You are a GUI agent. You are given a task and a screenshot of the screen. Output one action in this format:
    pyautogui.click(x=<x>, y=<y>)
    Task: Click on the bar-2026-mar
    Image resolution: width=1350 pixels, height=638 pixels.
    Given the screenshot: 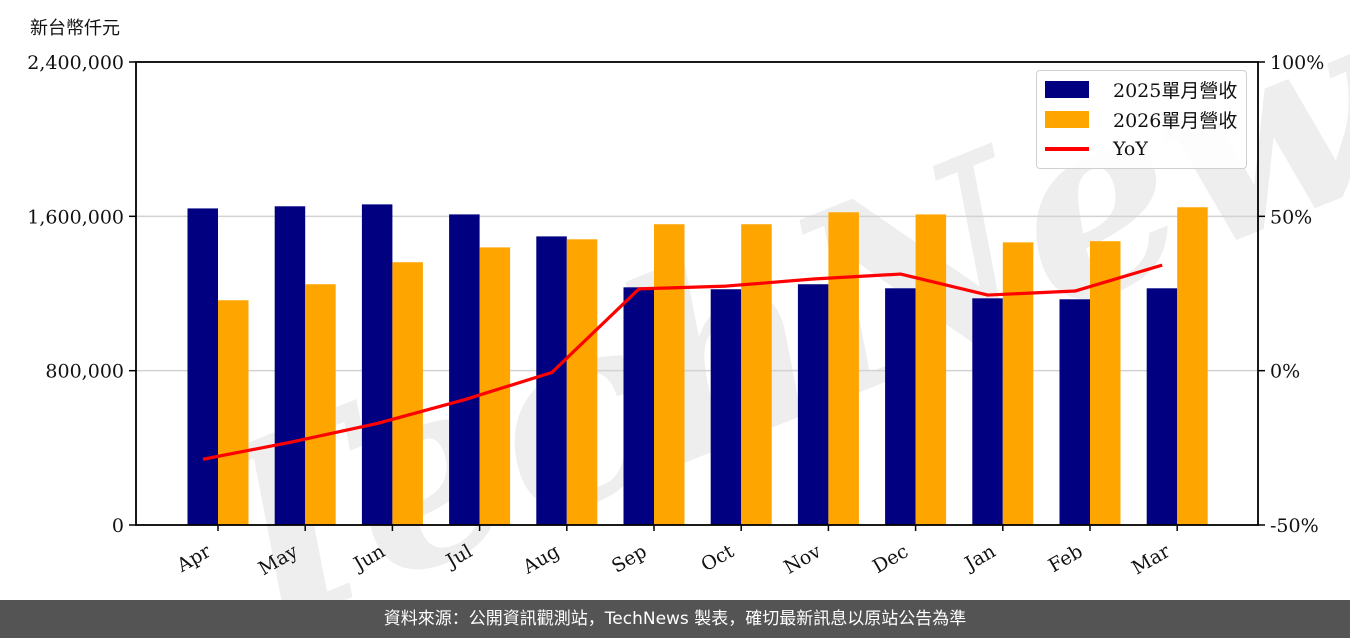 What is the action you would take?
    pyautogui.click(x=1192, y=366)
    